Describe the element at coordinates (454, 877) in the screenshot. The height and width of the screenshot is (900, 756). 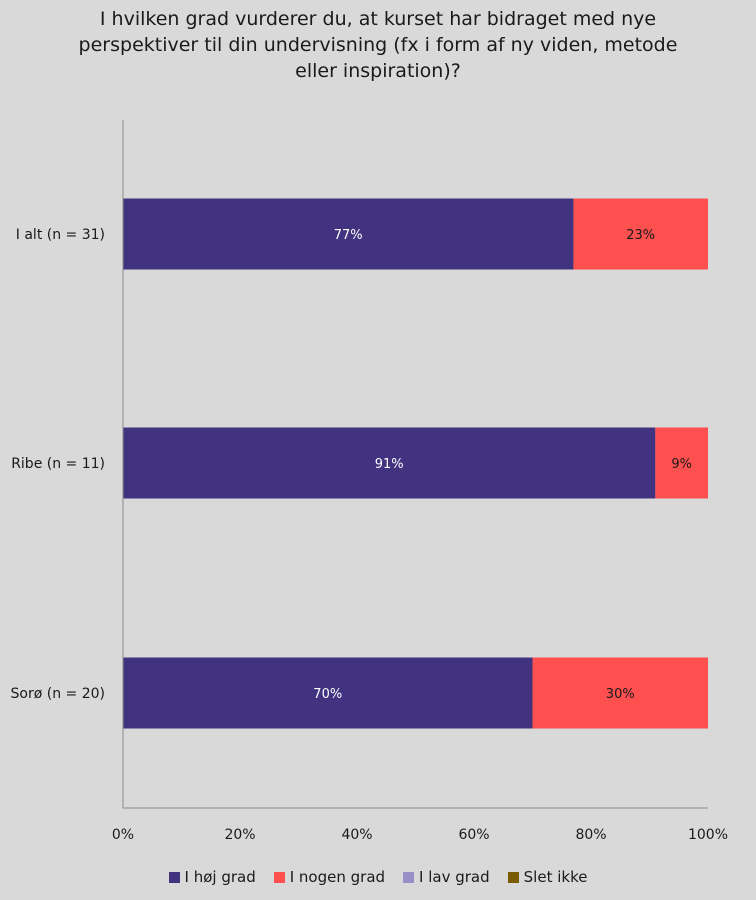
I see `legend-label: I lav grad` at that location.